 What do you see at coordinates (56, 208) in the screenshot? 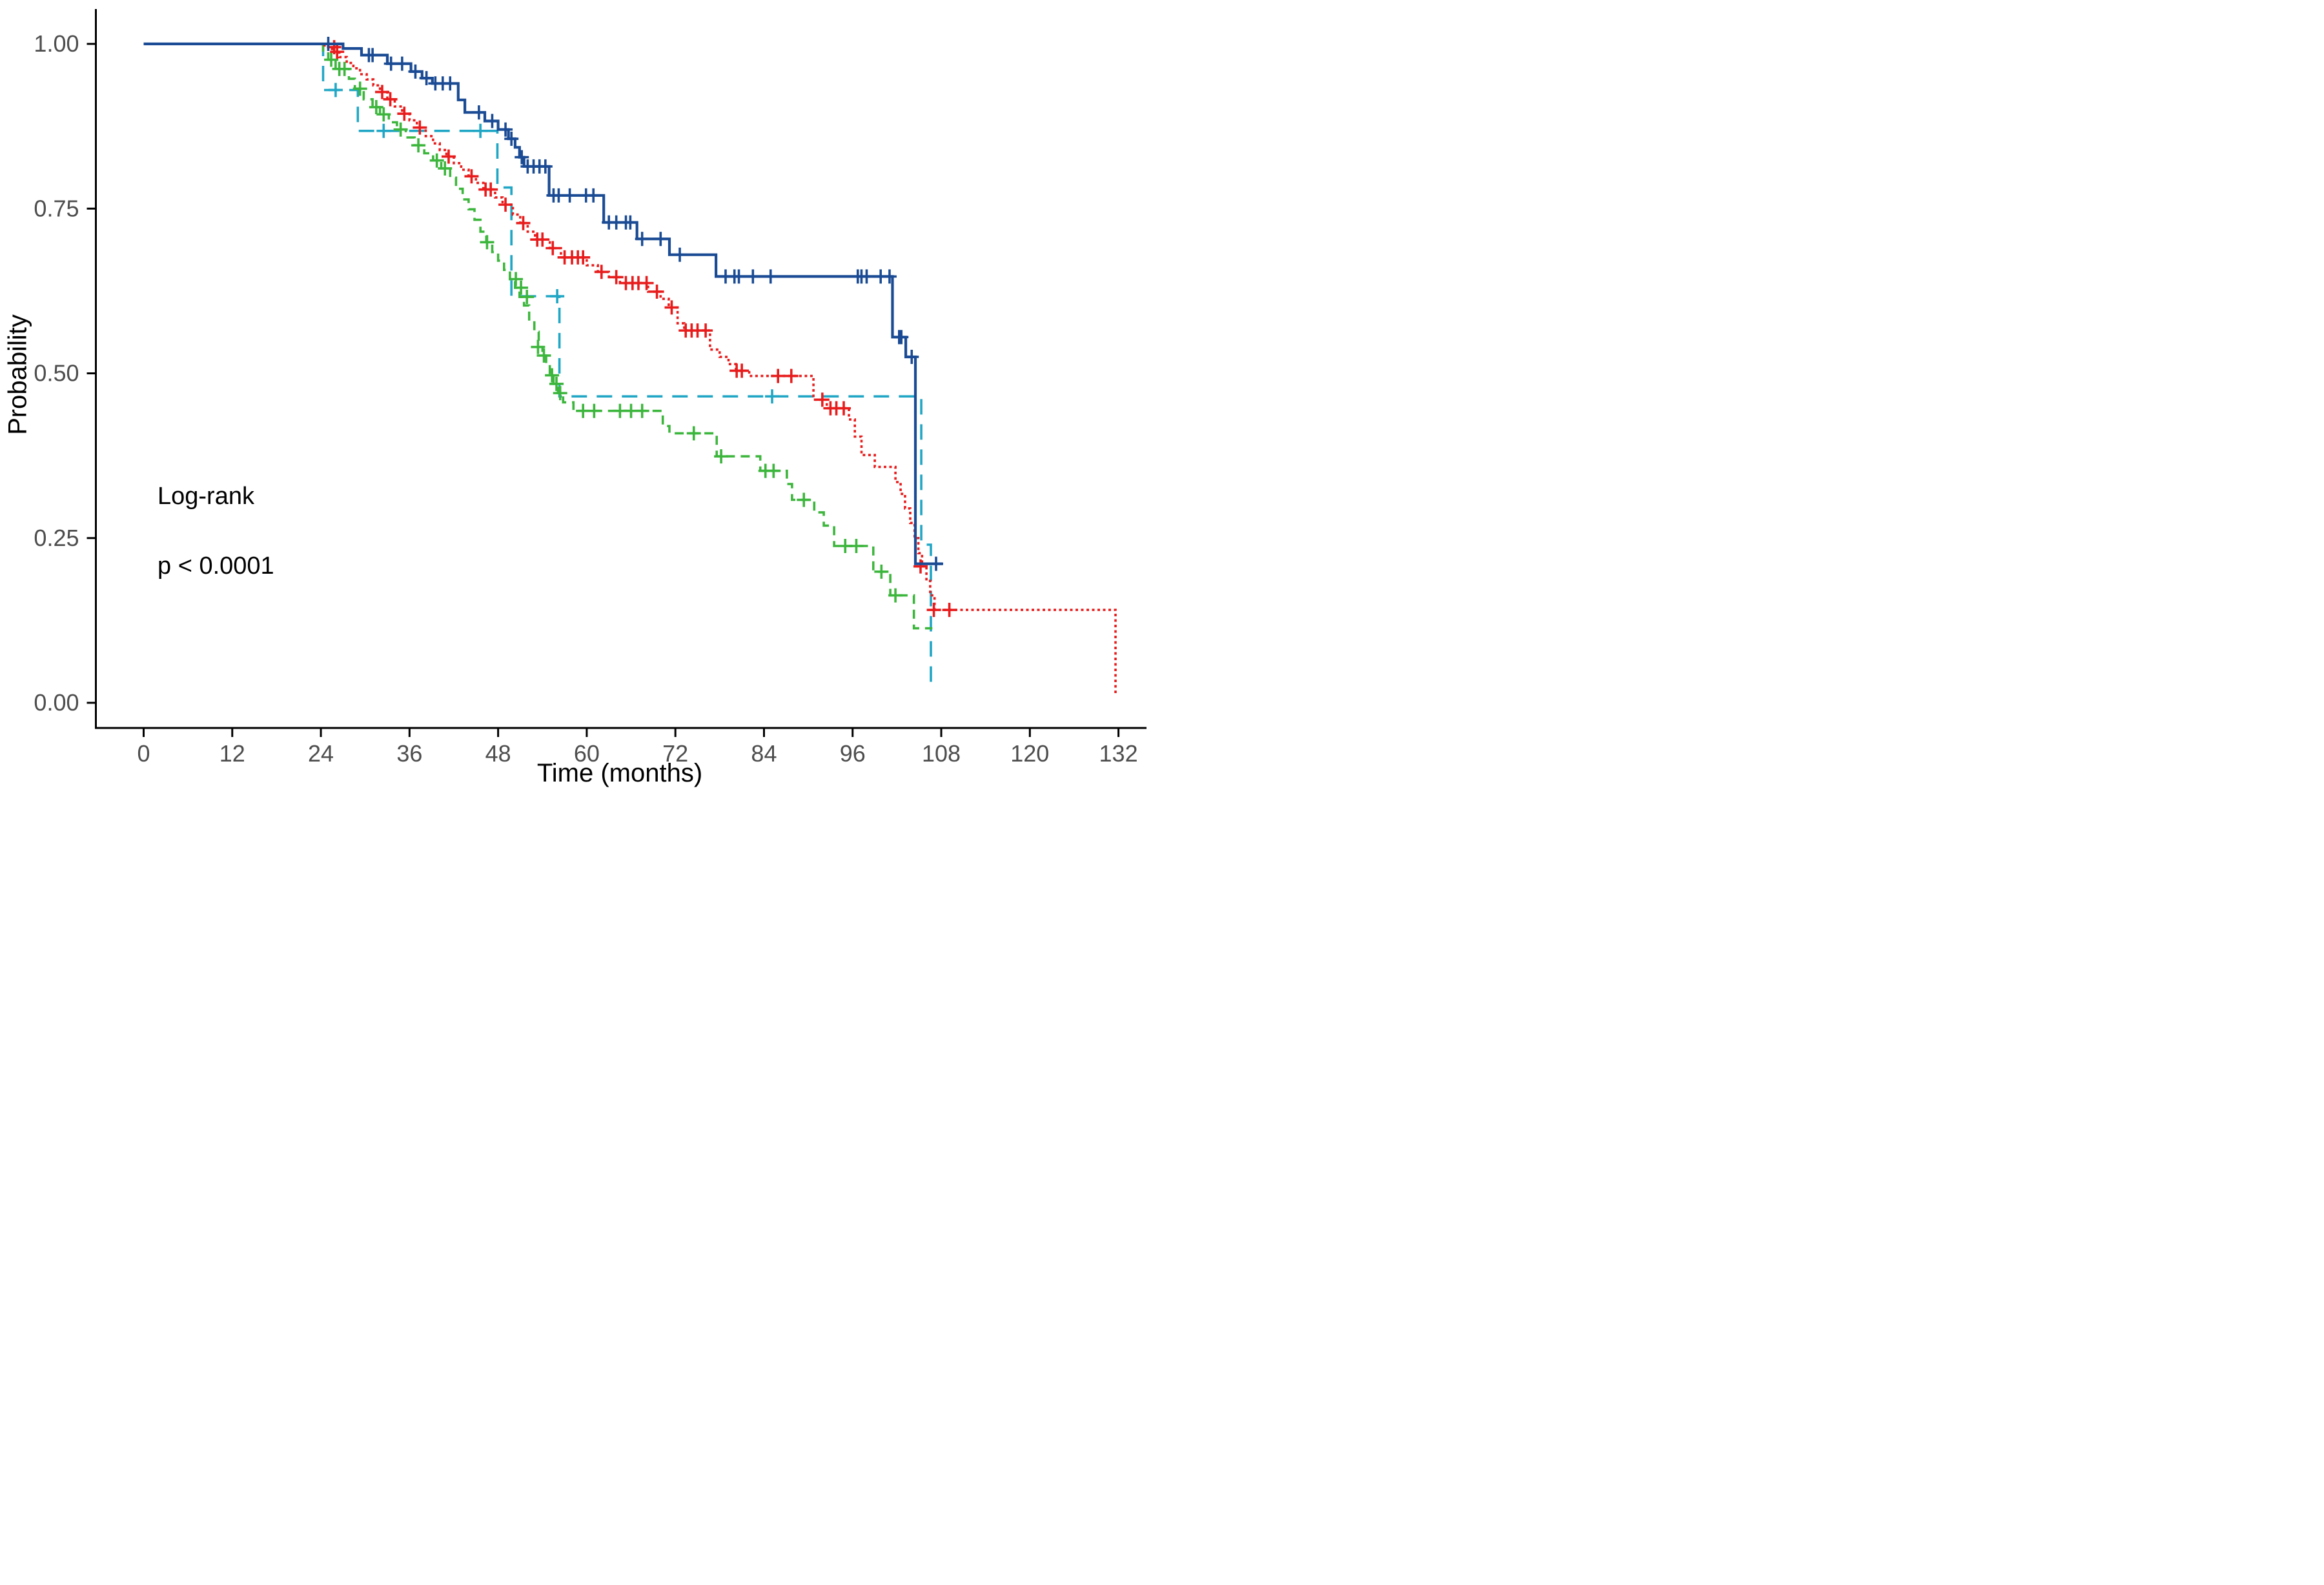
I see `y-tick-label: 0.75` at bounding box center [56, 208].